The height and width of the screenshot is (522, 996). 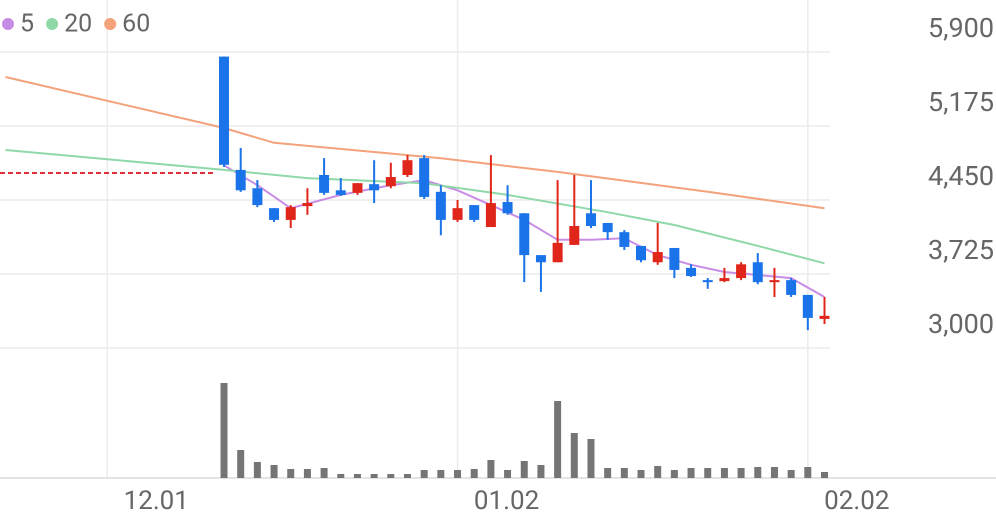 What do you see at coordinates (506, 501) in the screenshot?
I see `x-tick-label: 01.02` at bounding box center [506, 501].